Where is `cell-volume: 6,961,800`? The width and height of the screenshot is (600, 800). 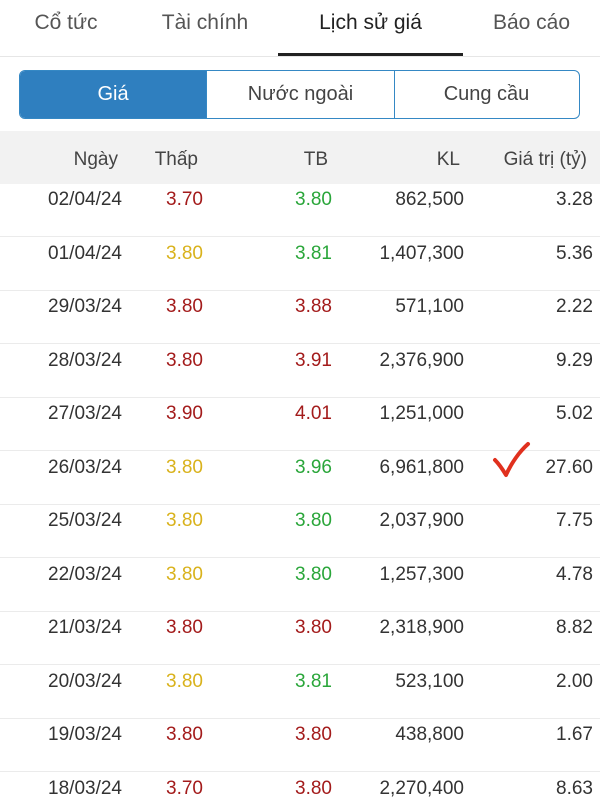 cell-volume: 6,961,800 is located at coordinates (421, 467).